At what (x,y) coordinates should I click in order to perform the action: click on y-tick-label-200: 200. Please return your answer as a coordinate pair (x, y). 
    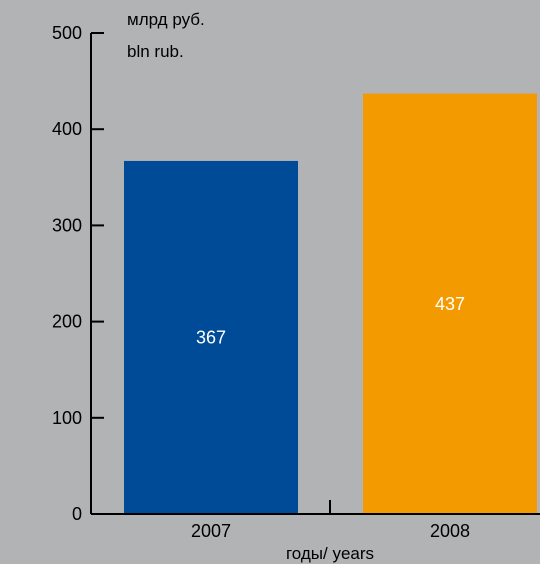
    Looking at the image, I should click on (67, 322).